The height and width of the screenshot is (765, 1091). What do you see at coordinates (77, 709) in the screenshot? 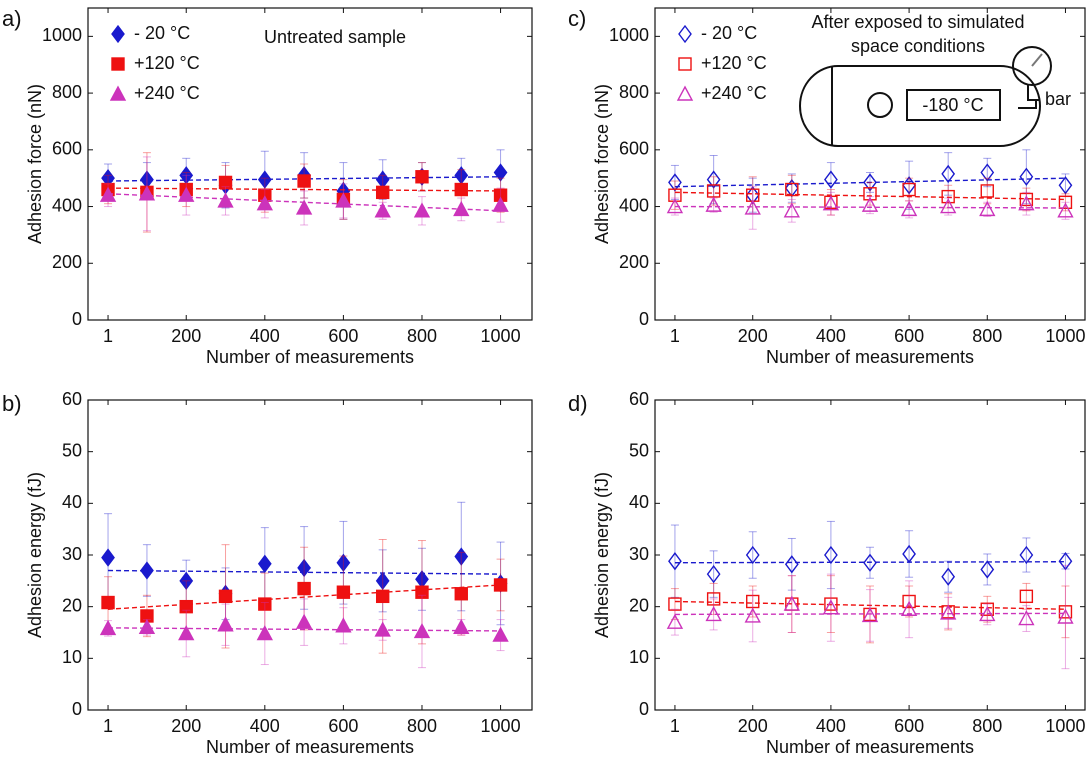
I see `y-tick-label: 0` at bounding box center [77, 709].